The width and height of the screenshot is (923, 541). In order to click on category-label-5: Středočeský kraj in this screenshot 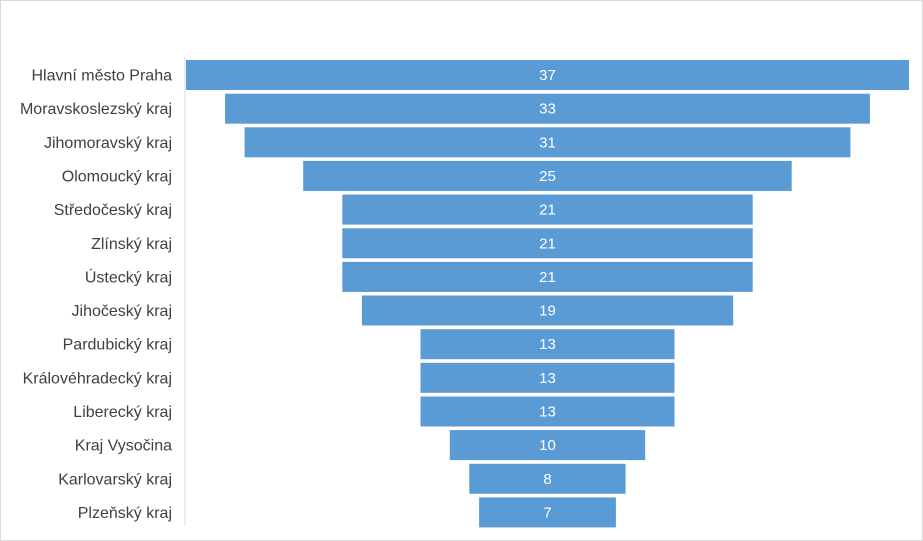, I will do `click(113, 210)`.